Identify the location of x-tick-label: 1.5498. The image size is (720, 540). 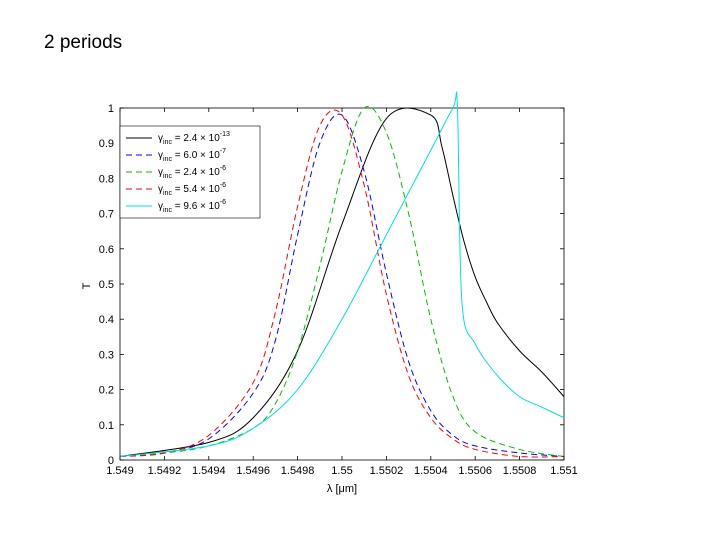
(298, 471).